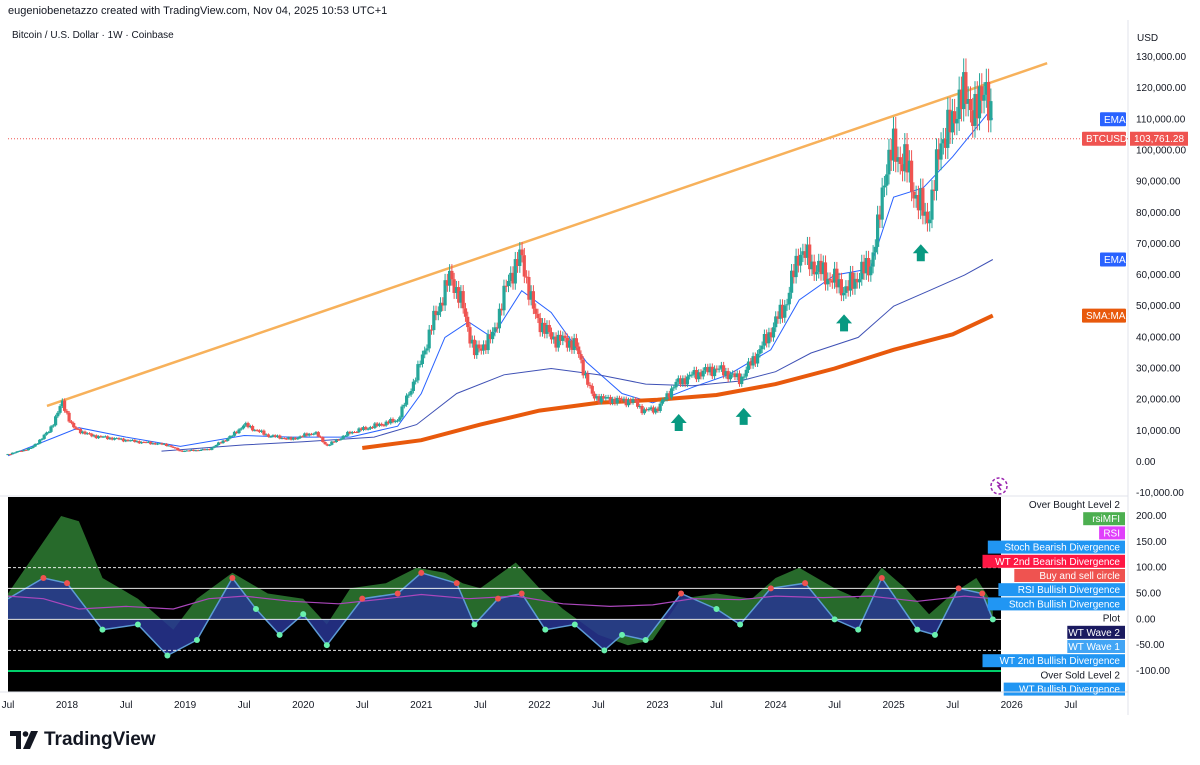 The height and width of the screenshot is (765, 1200). Describe the element at coordinates (1069, 575) in the screenshot. I see `oscillator-legend-item: Buy and sell circle` at that location.